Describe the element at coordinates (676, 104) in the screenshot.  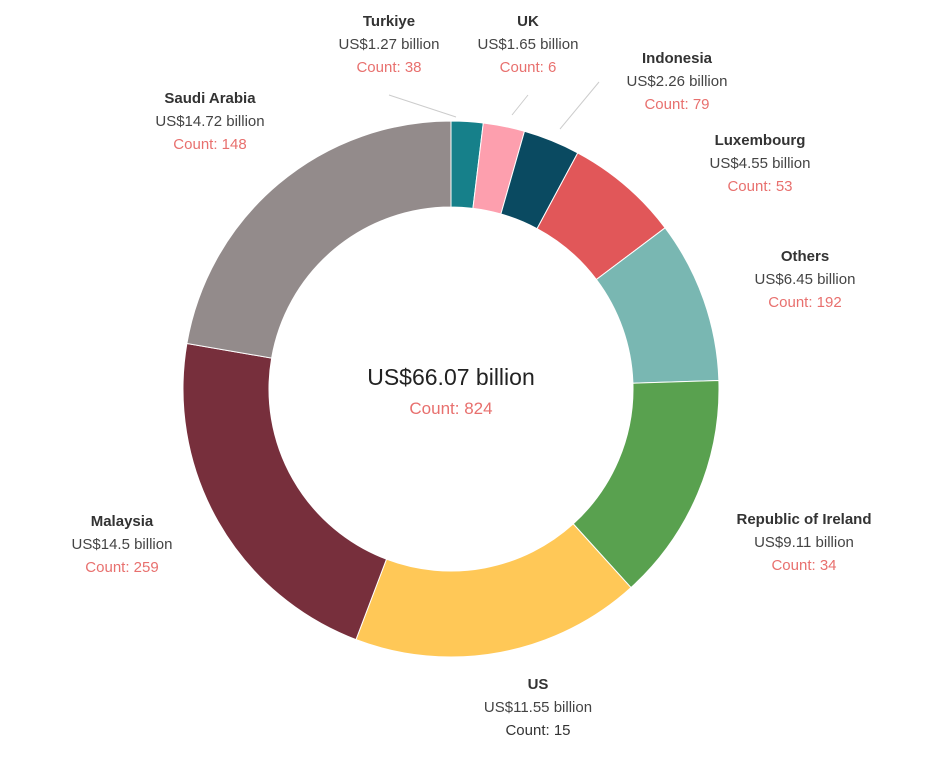
I see `label-count-indonesia: Count: 79` at that location.